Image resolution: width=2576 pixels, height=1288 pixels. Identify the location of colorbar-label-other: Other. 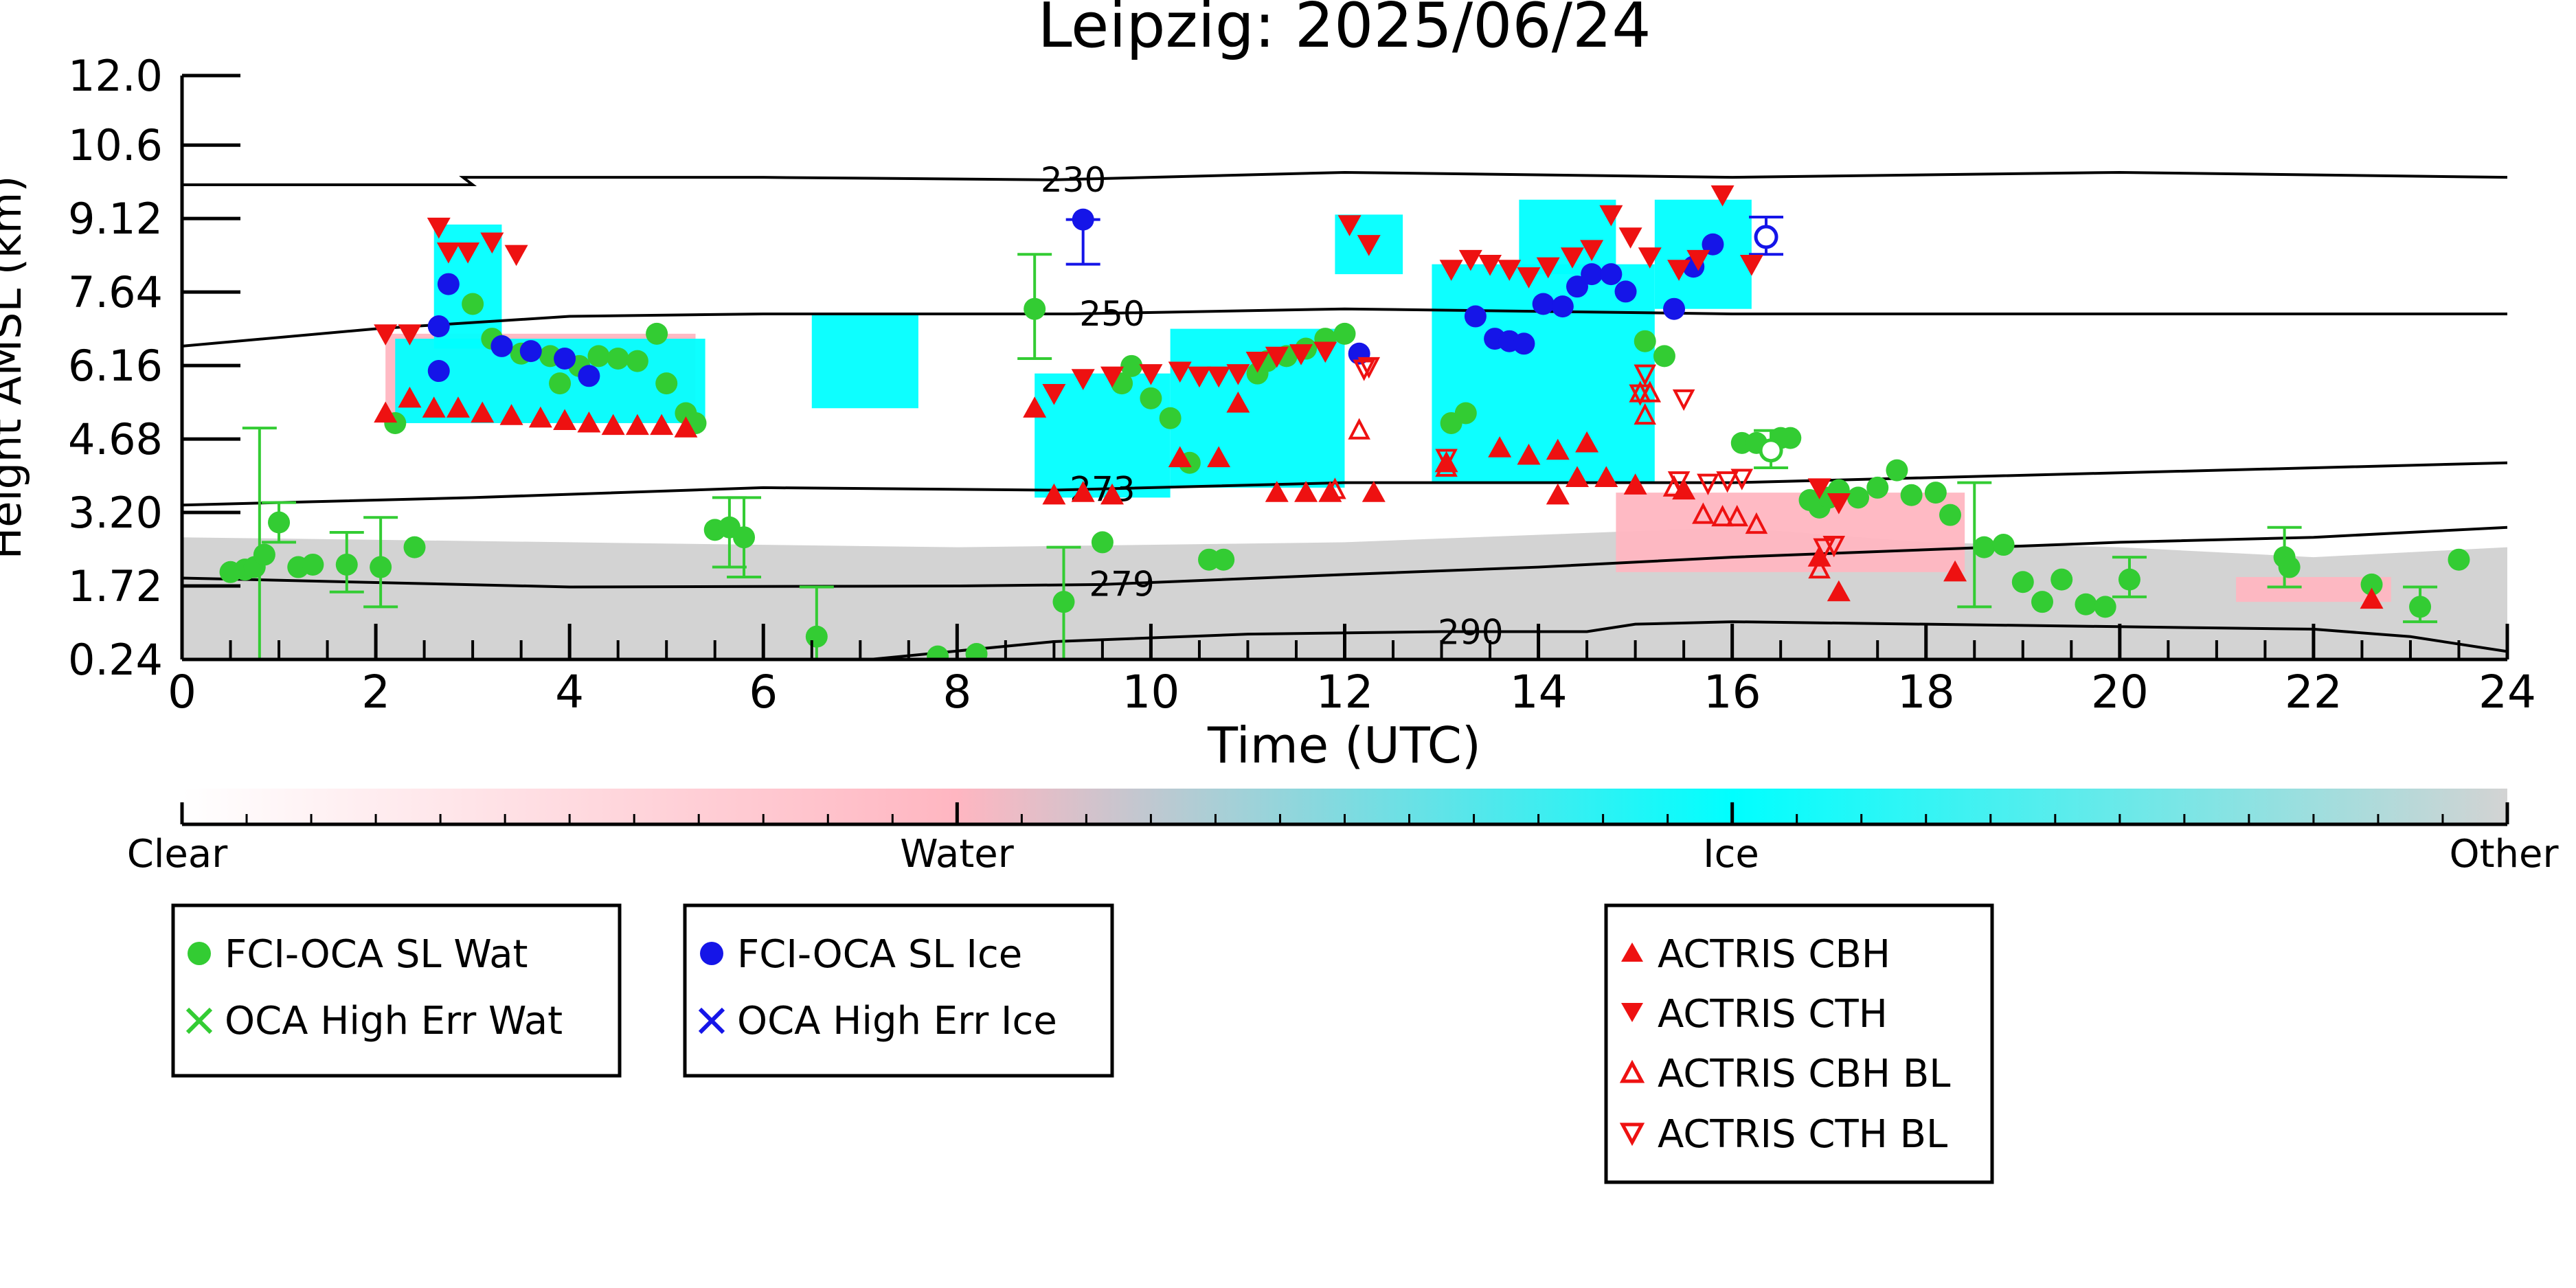
(2504, 854).